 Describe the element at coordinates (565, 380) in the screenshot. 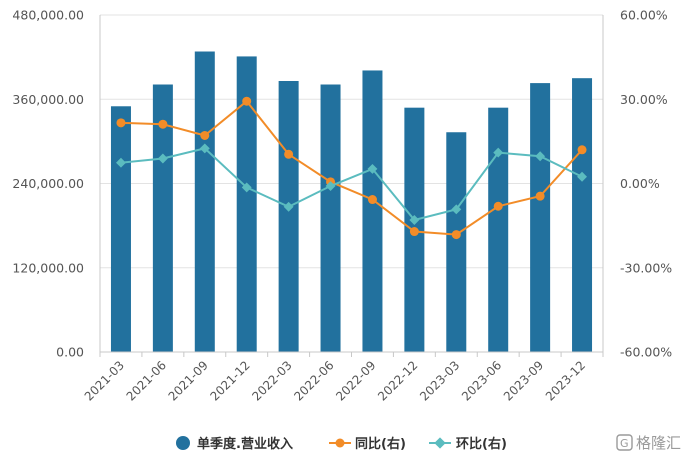

I see `x-tick-label: 2023-12` at that location.